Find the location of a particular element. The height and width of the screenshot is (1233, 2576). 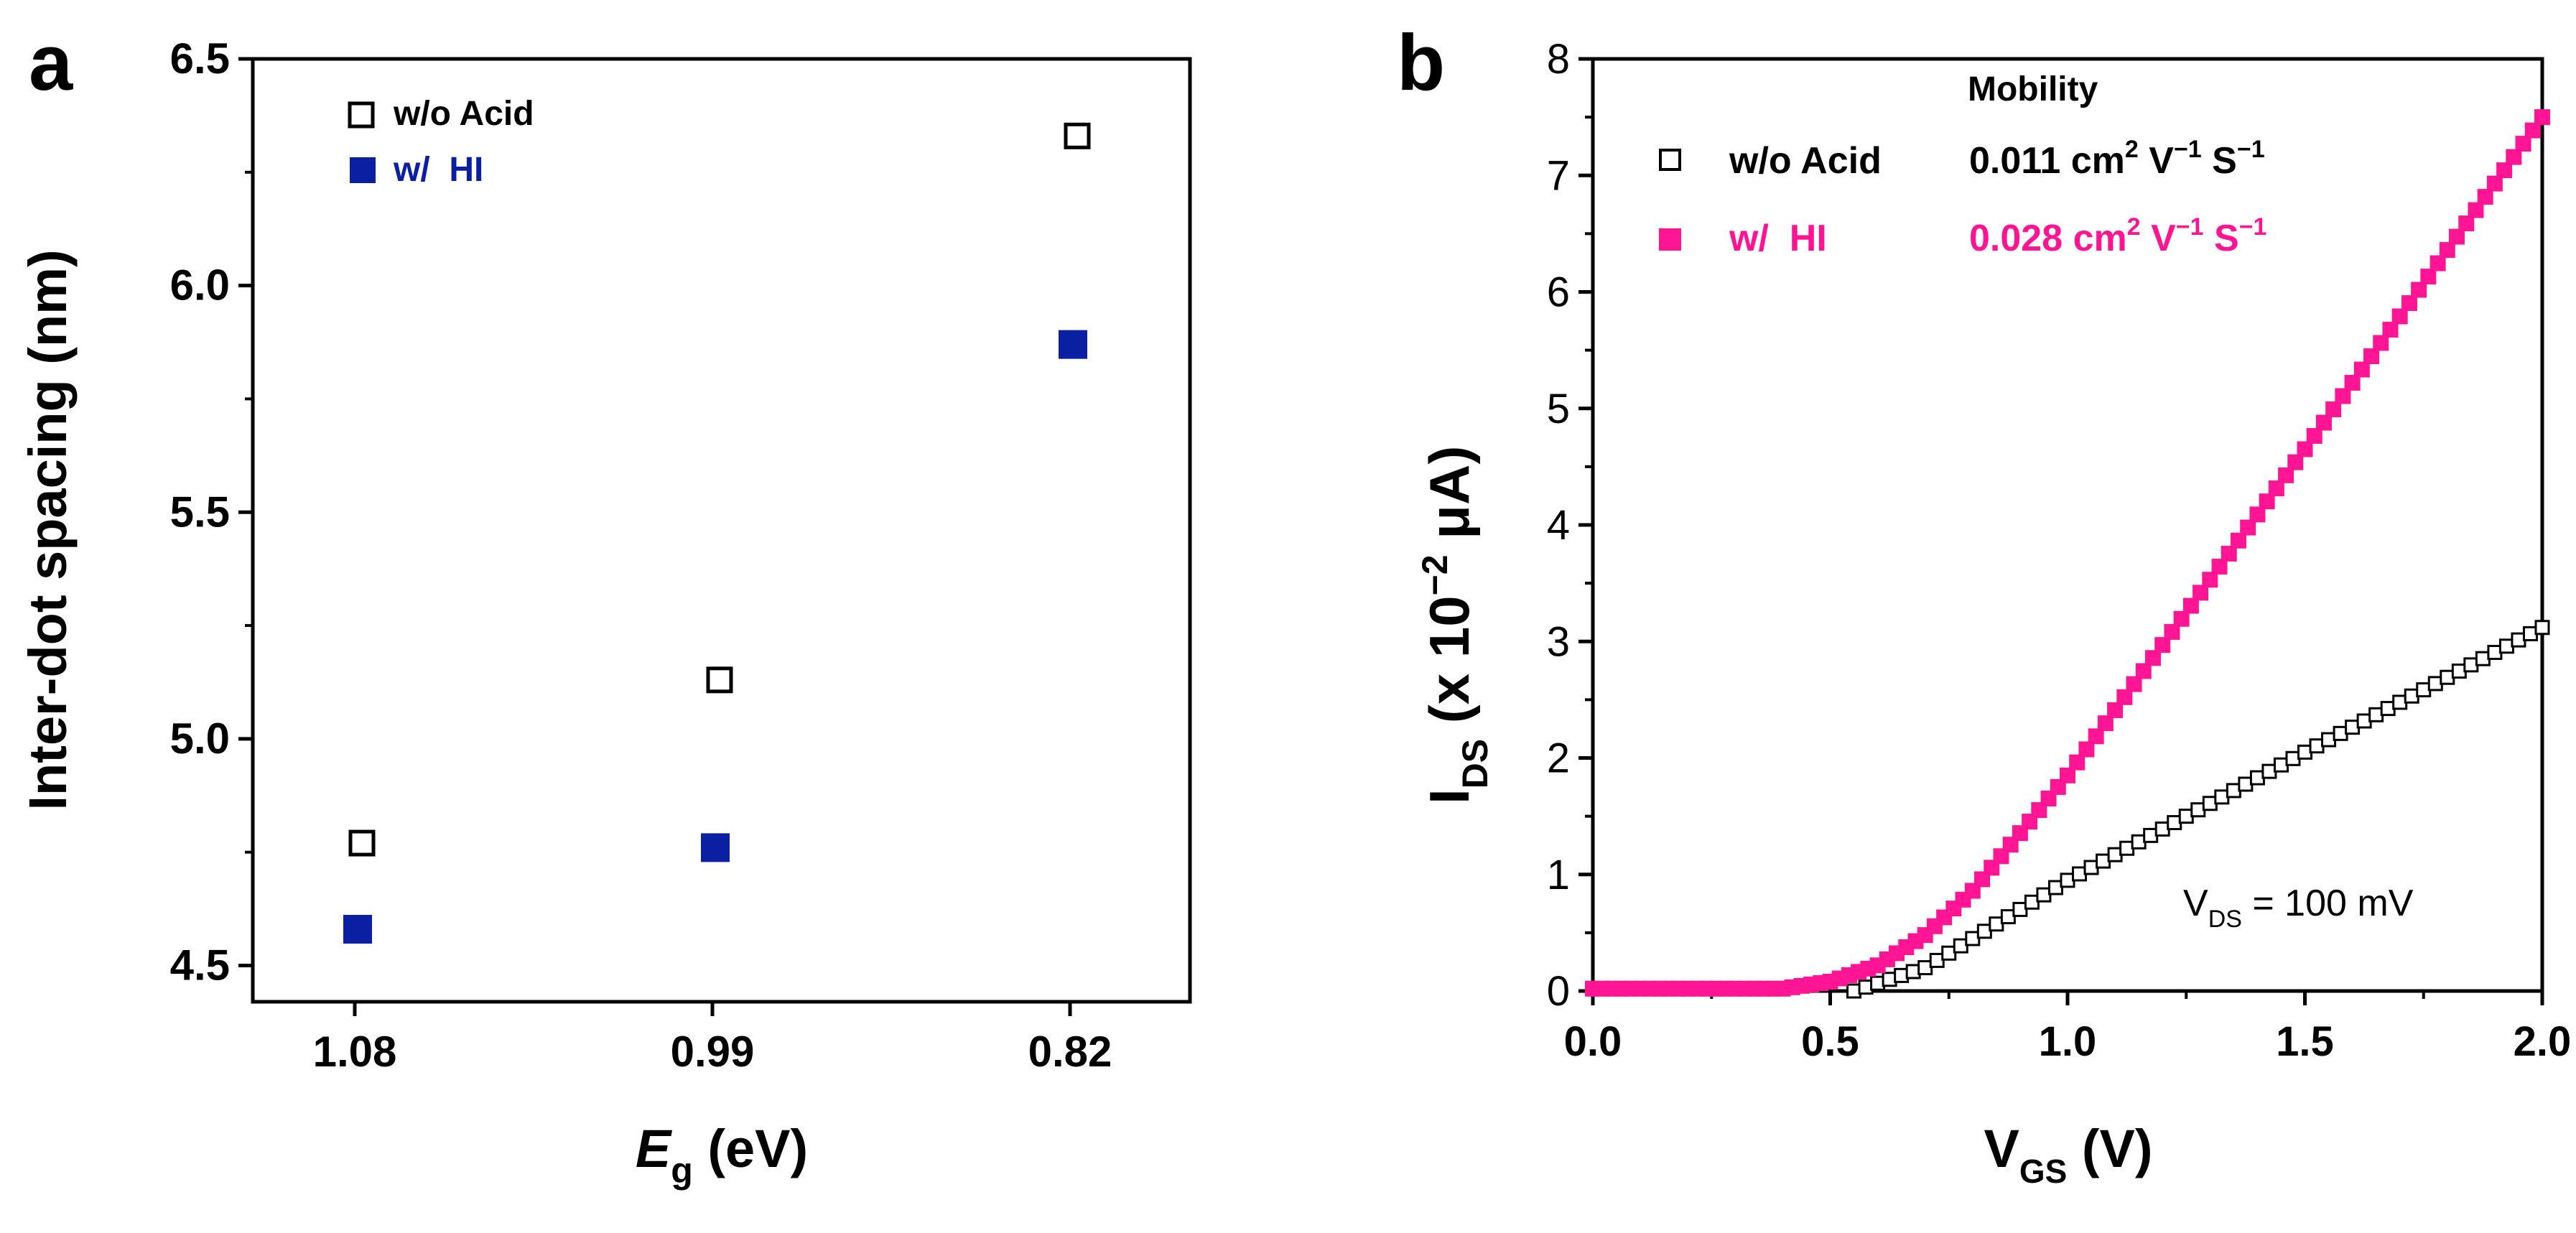

panel-b-x-label: VGS (V) is located at coordinates (2068, 1154).